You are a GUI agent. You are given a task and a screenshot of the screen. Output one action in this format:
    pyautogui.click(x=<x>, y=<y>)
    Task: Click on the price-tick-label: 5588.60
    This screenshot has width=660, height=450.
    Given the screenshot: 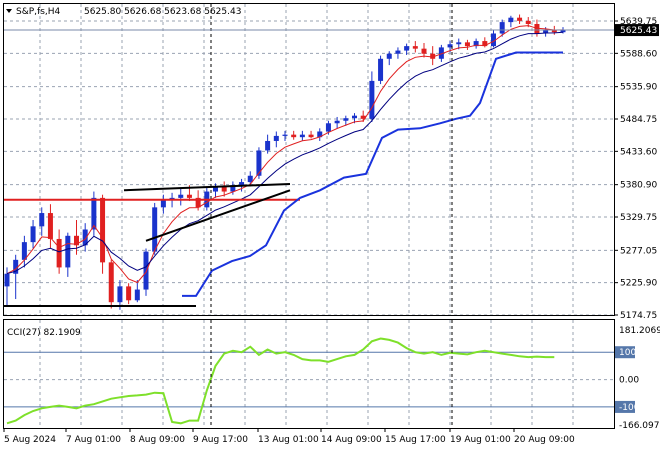 What is the action you would take?
    pyautogui.click(x=638, y=54)
    